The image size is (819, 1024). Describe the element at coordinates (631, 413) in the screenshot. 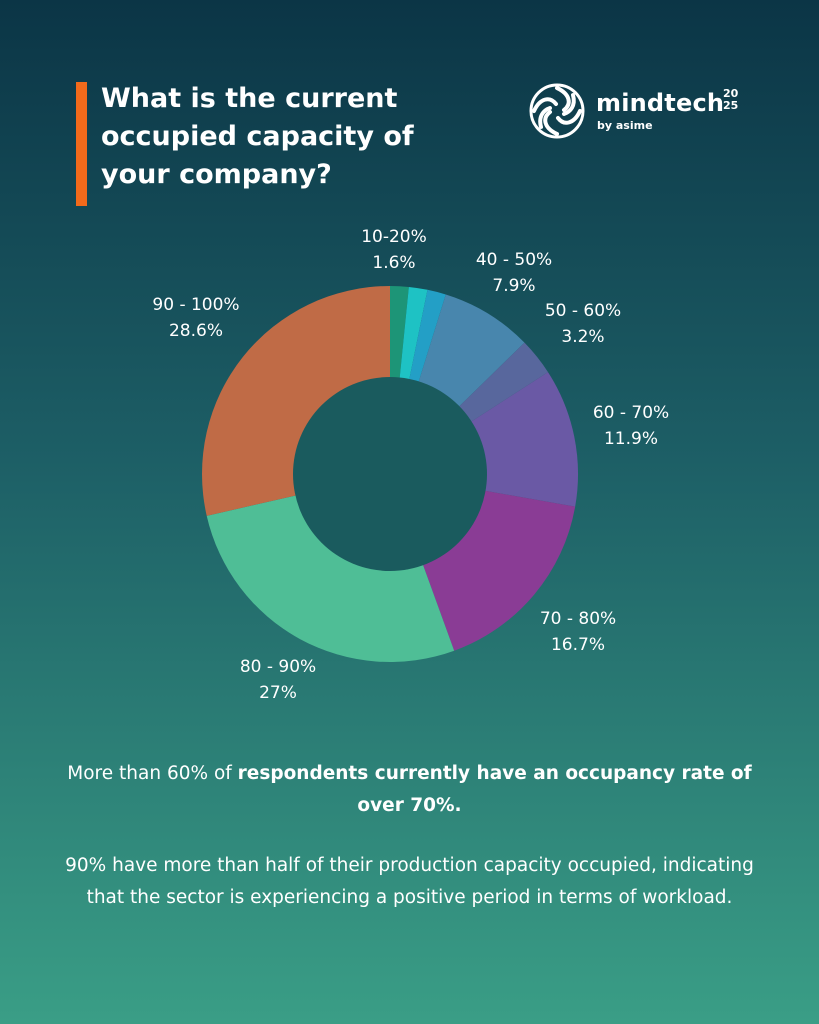

I see `slice-category-label: 60 - 70%` at that location.